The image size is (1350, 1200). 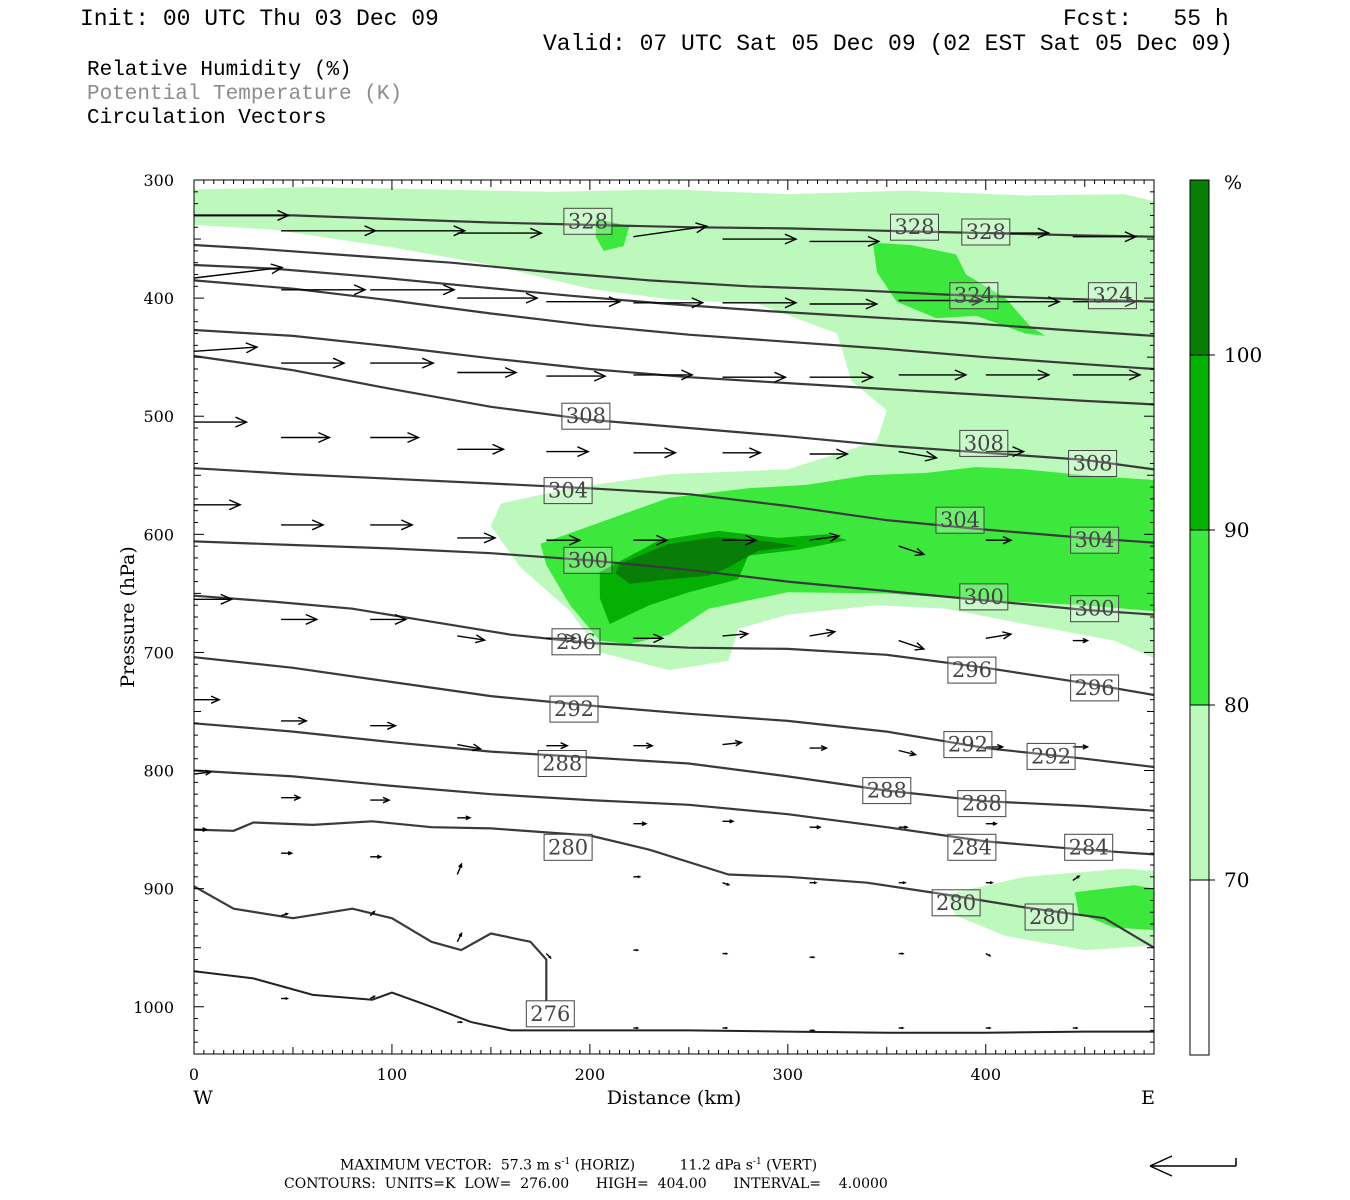 I want to click on y-tick-label: 800, so click(x=158, y=771).